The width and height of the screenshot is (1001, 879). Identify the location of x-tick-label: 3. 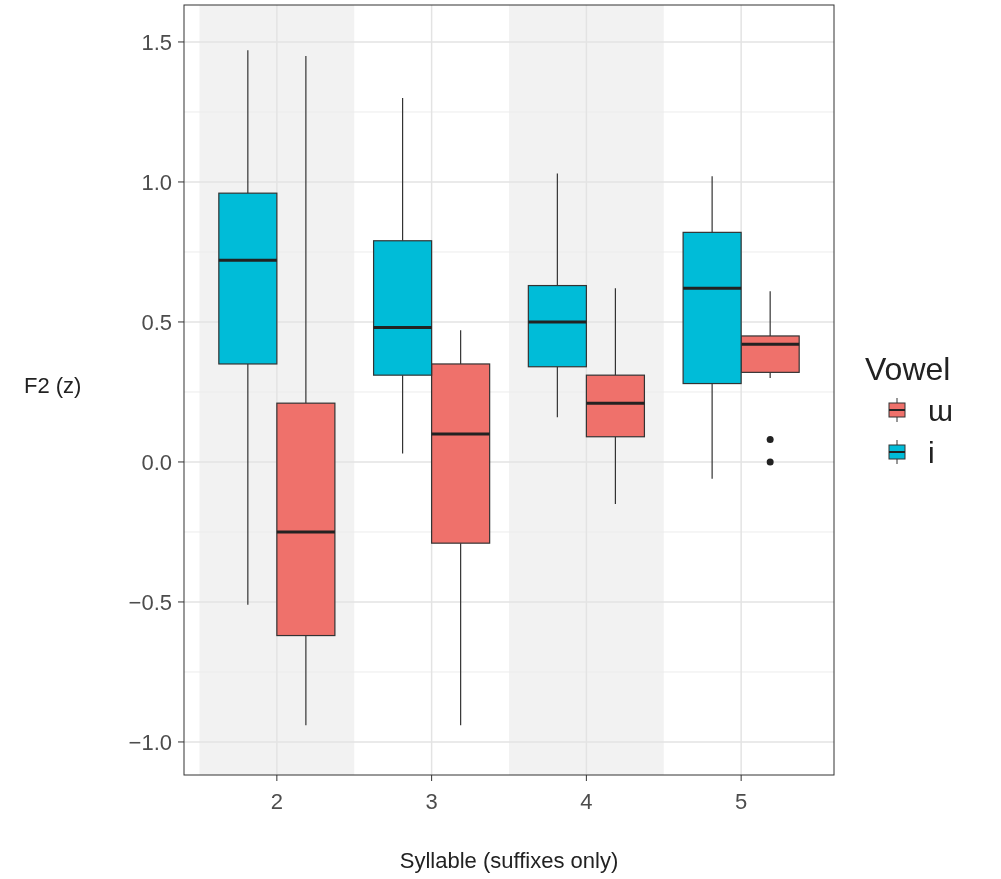
(431, 801).